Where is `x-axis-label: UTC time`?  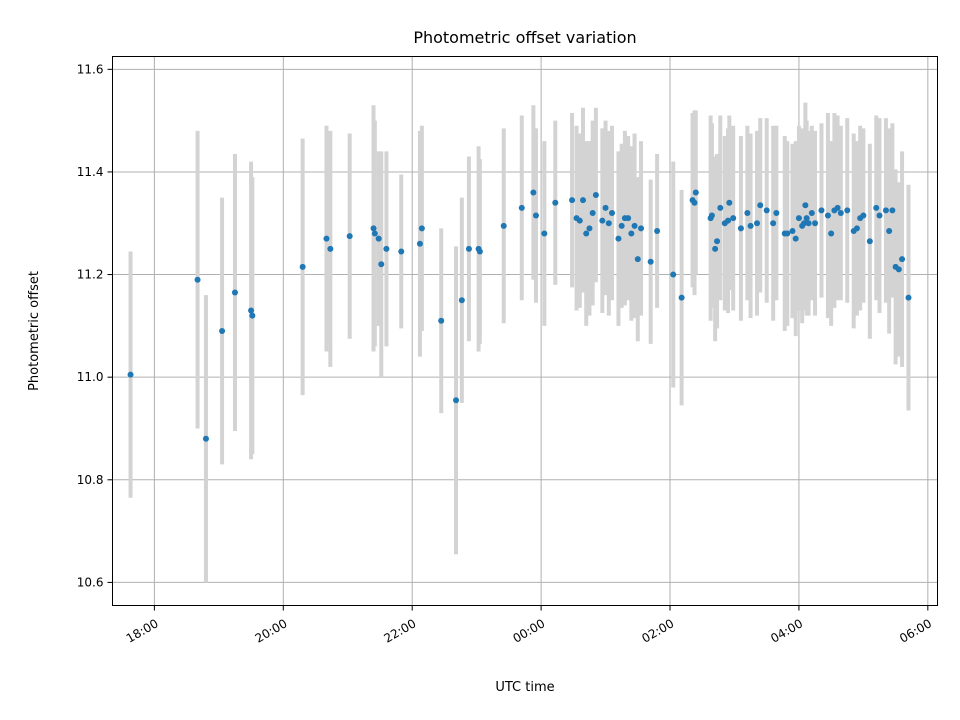 x-axis-label: UTC time is located at coordinates (524, 687).